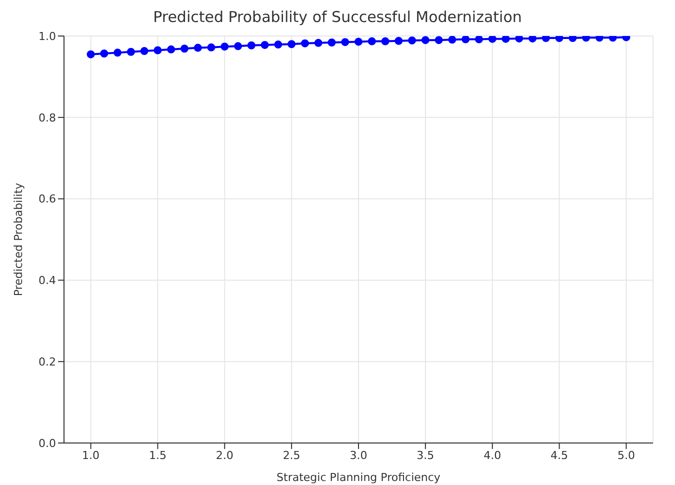  Describe the element at coordinates (47, 36) in the screenshot. I see `y-tick-label: 1.0` at that location.